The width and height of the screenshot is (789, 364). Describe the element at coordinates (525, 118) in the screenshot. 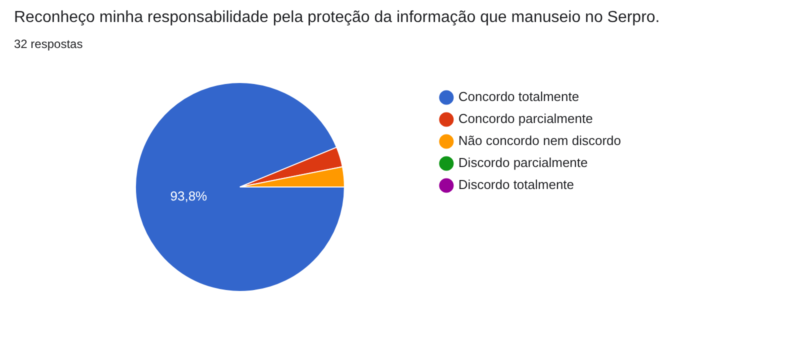

I see `legend-label: Concordo parcialmente` at that location.